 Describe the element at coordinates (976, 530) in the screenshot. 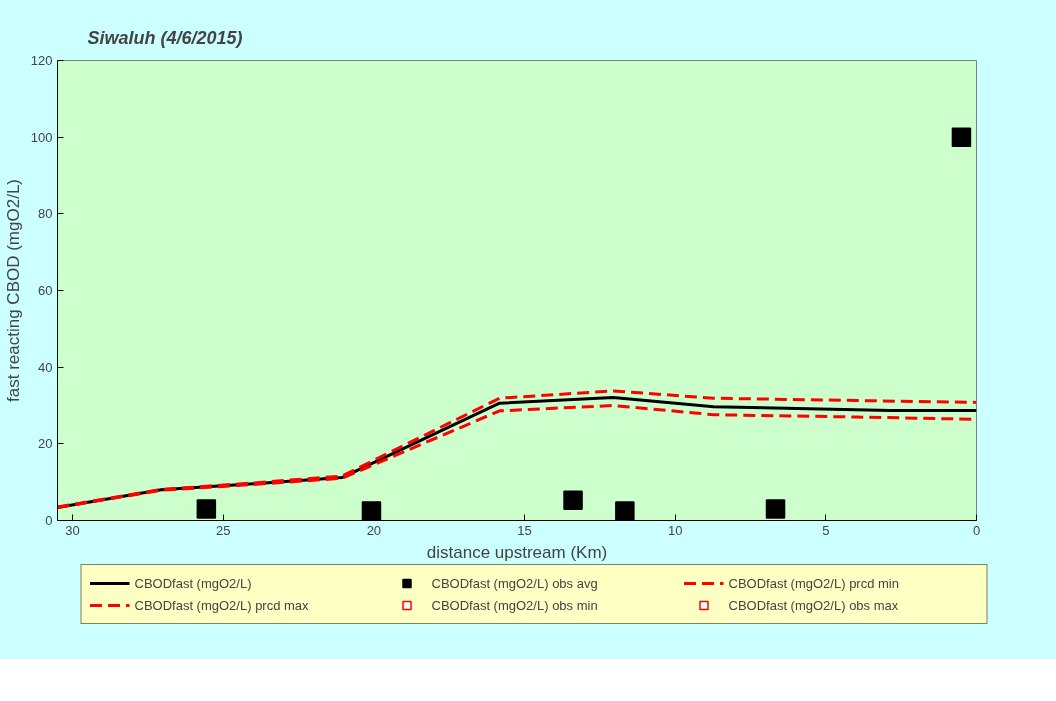

I see `x-tick-label: 0` at that location.